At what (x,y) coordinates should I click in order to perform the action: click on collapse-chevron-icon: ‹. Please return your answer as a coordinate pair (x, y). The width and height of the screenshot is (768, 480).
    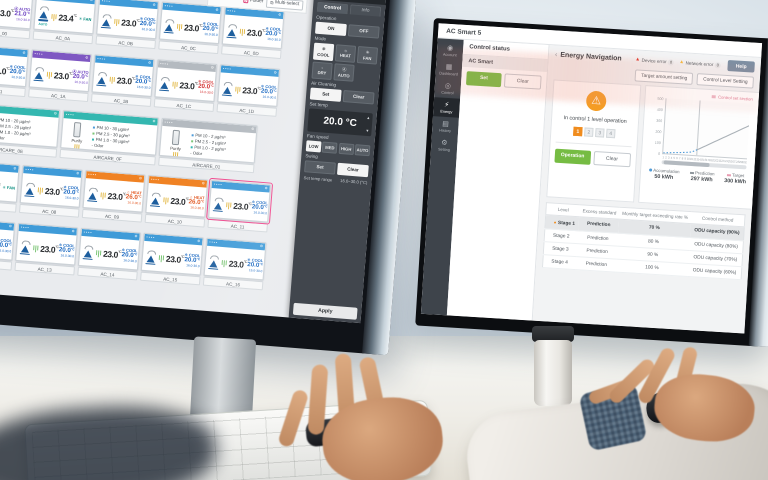
    Looking at the image, I should click on (556, 55).